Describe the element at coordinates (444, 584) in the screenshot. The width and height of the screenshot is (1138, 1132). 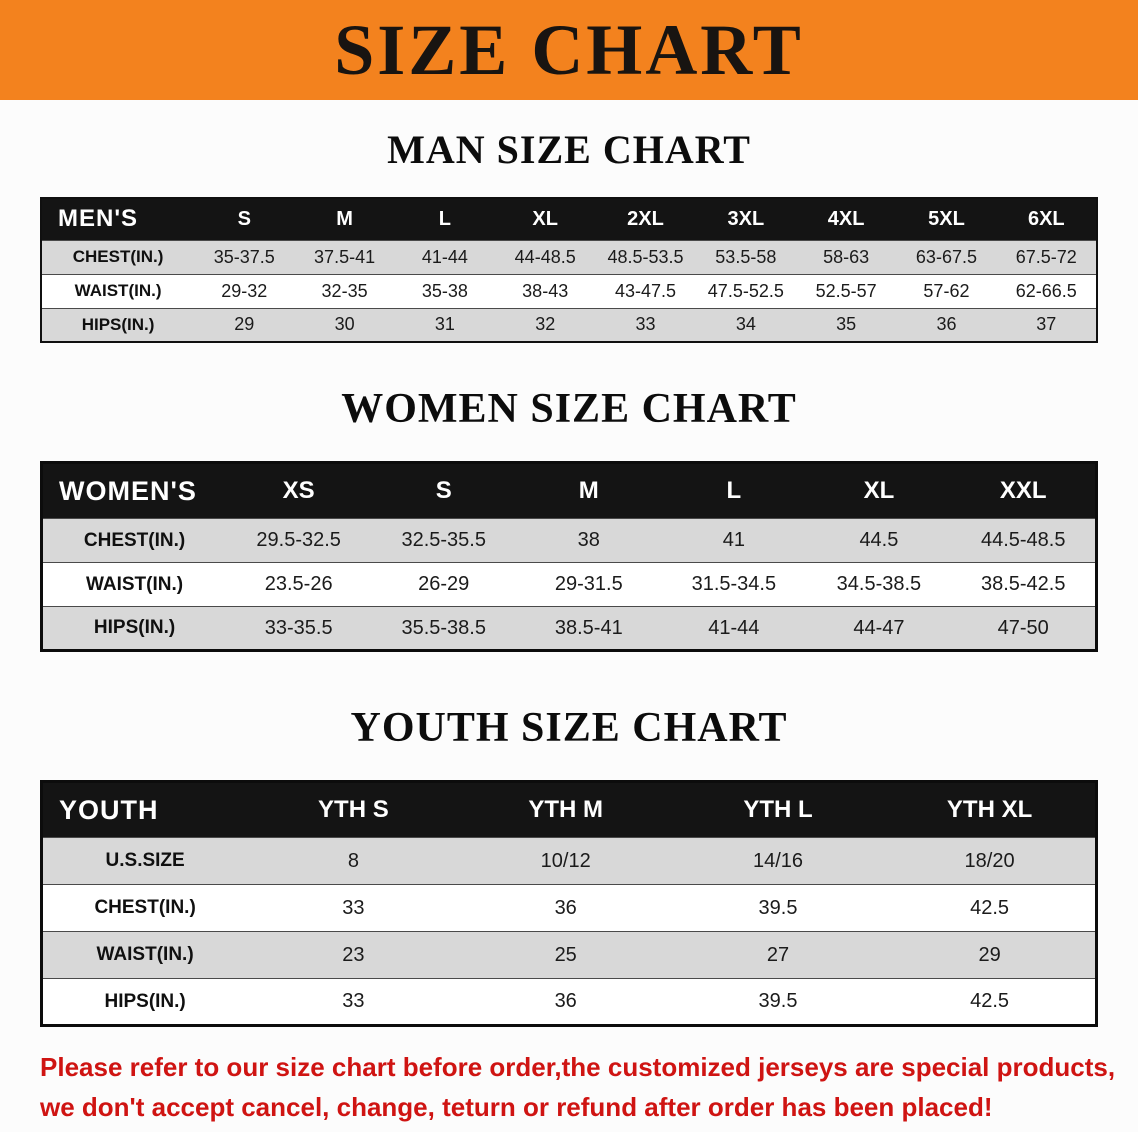
I see `size-value-cell: 26-29` at that location.